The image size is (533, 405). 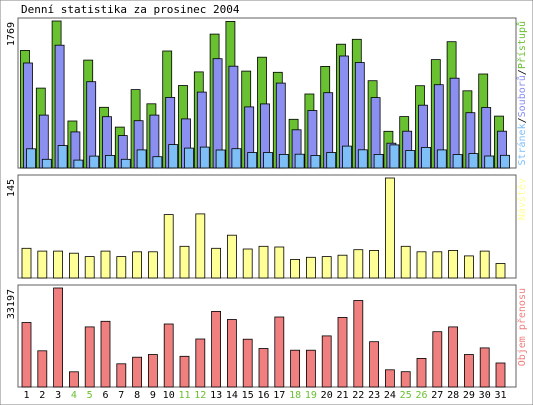 What do you see at coordinates (42, 395) in the screenshot?
I see `x-tick-day-2: 2` at bounding box center [42, 395].